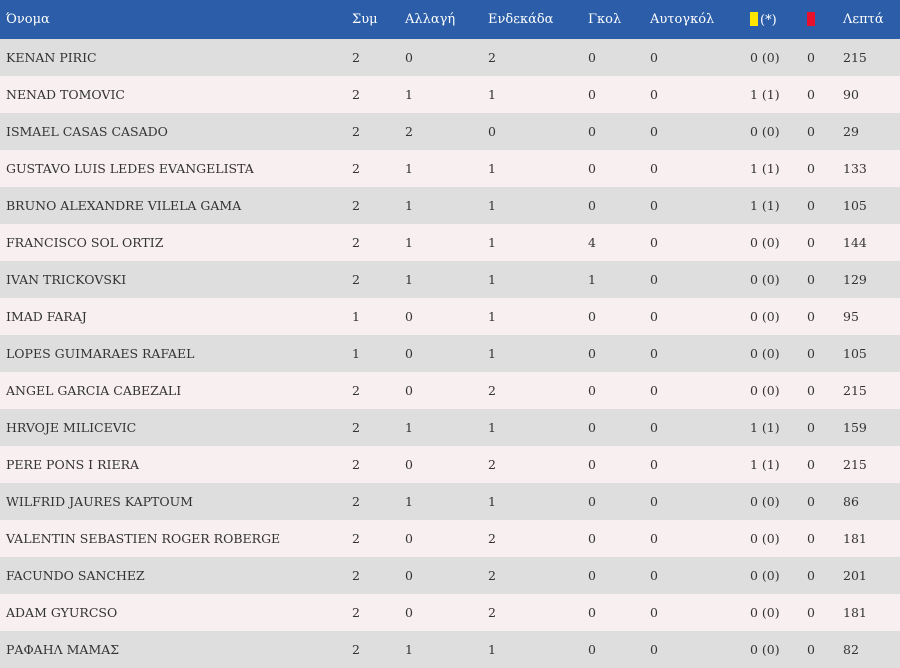  Describe the element at coordinates (51, 57) in the screenshot. I see `cell-player-name: KENAN PIRIC` at that location.